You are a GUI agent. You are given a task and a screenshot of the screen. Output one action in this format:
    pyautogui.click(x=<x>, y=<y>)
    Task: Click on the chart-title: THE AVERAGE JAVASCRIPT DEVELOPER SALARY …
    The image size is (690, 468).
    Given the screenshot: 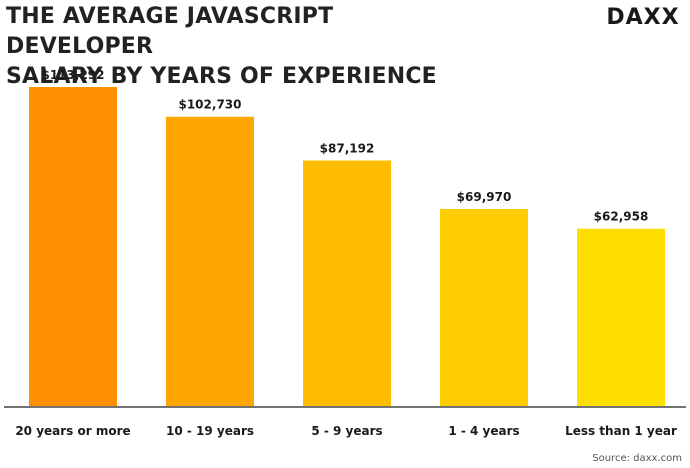 What is the action you would take?
    pyautogui.click(x=241, y=47)
    